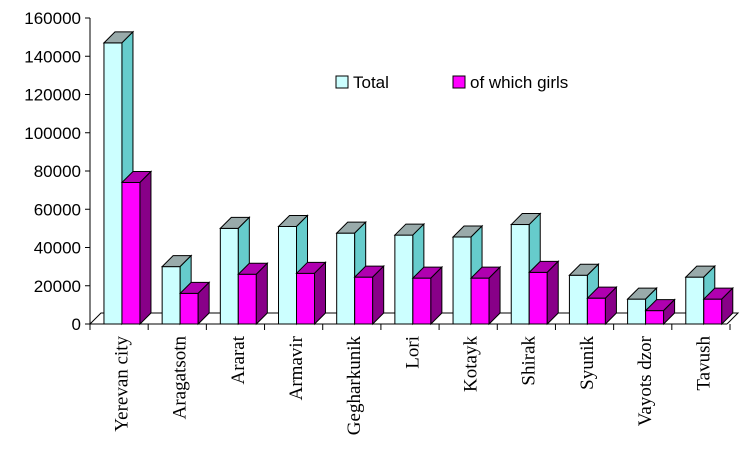 This screenshot has width=743, height=464. Describe the element at coordinates (703, 363) in the screenshot. I see `x-category-label: Tavush` at that location.